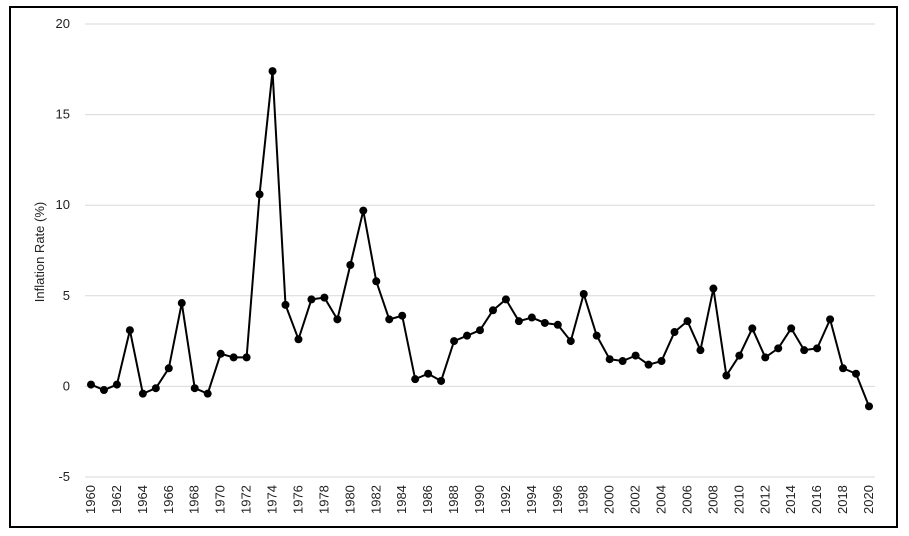 This screenshot has height=536, width=909. I want to click on x-tick-label: 1966, so click(168, 499).